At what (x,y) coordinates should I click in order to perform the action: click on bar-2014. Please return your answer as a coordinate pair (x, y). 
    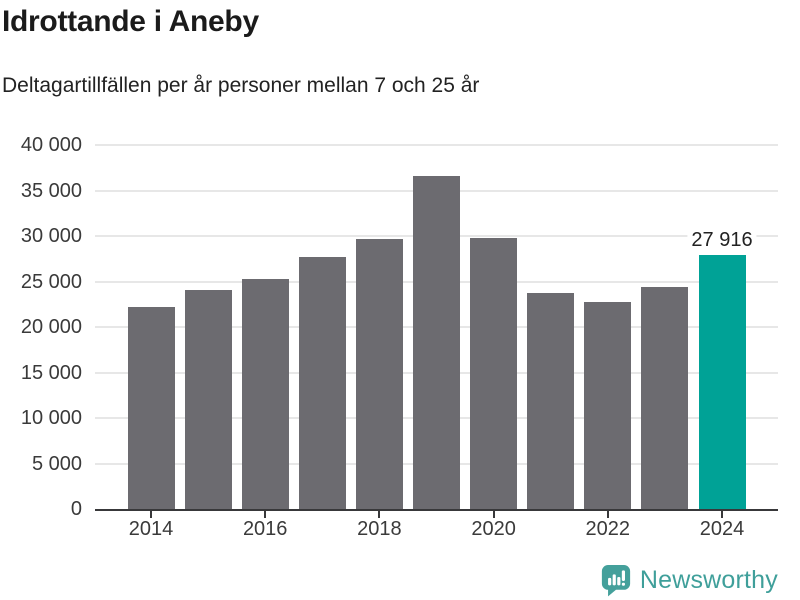
    Looking at the image, I should click on (151, 408).